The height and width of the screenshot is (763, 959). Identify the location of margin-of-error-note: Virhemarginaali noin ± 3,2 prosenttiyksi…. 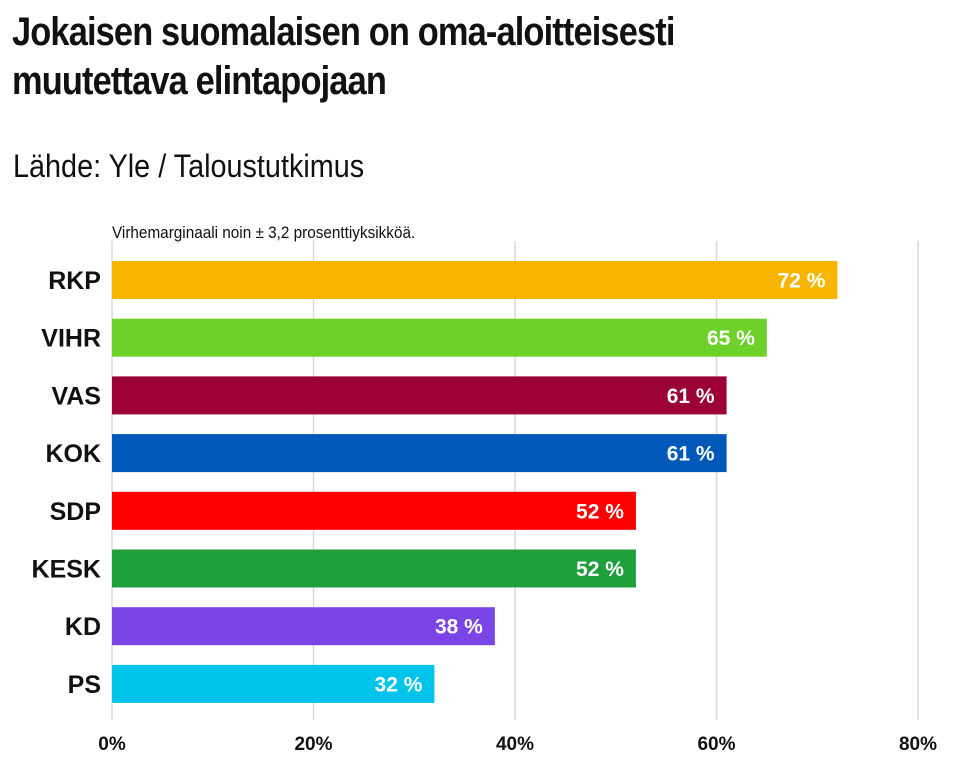
(264, 232).